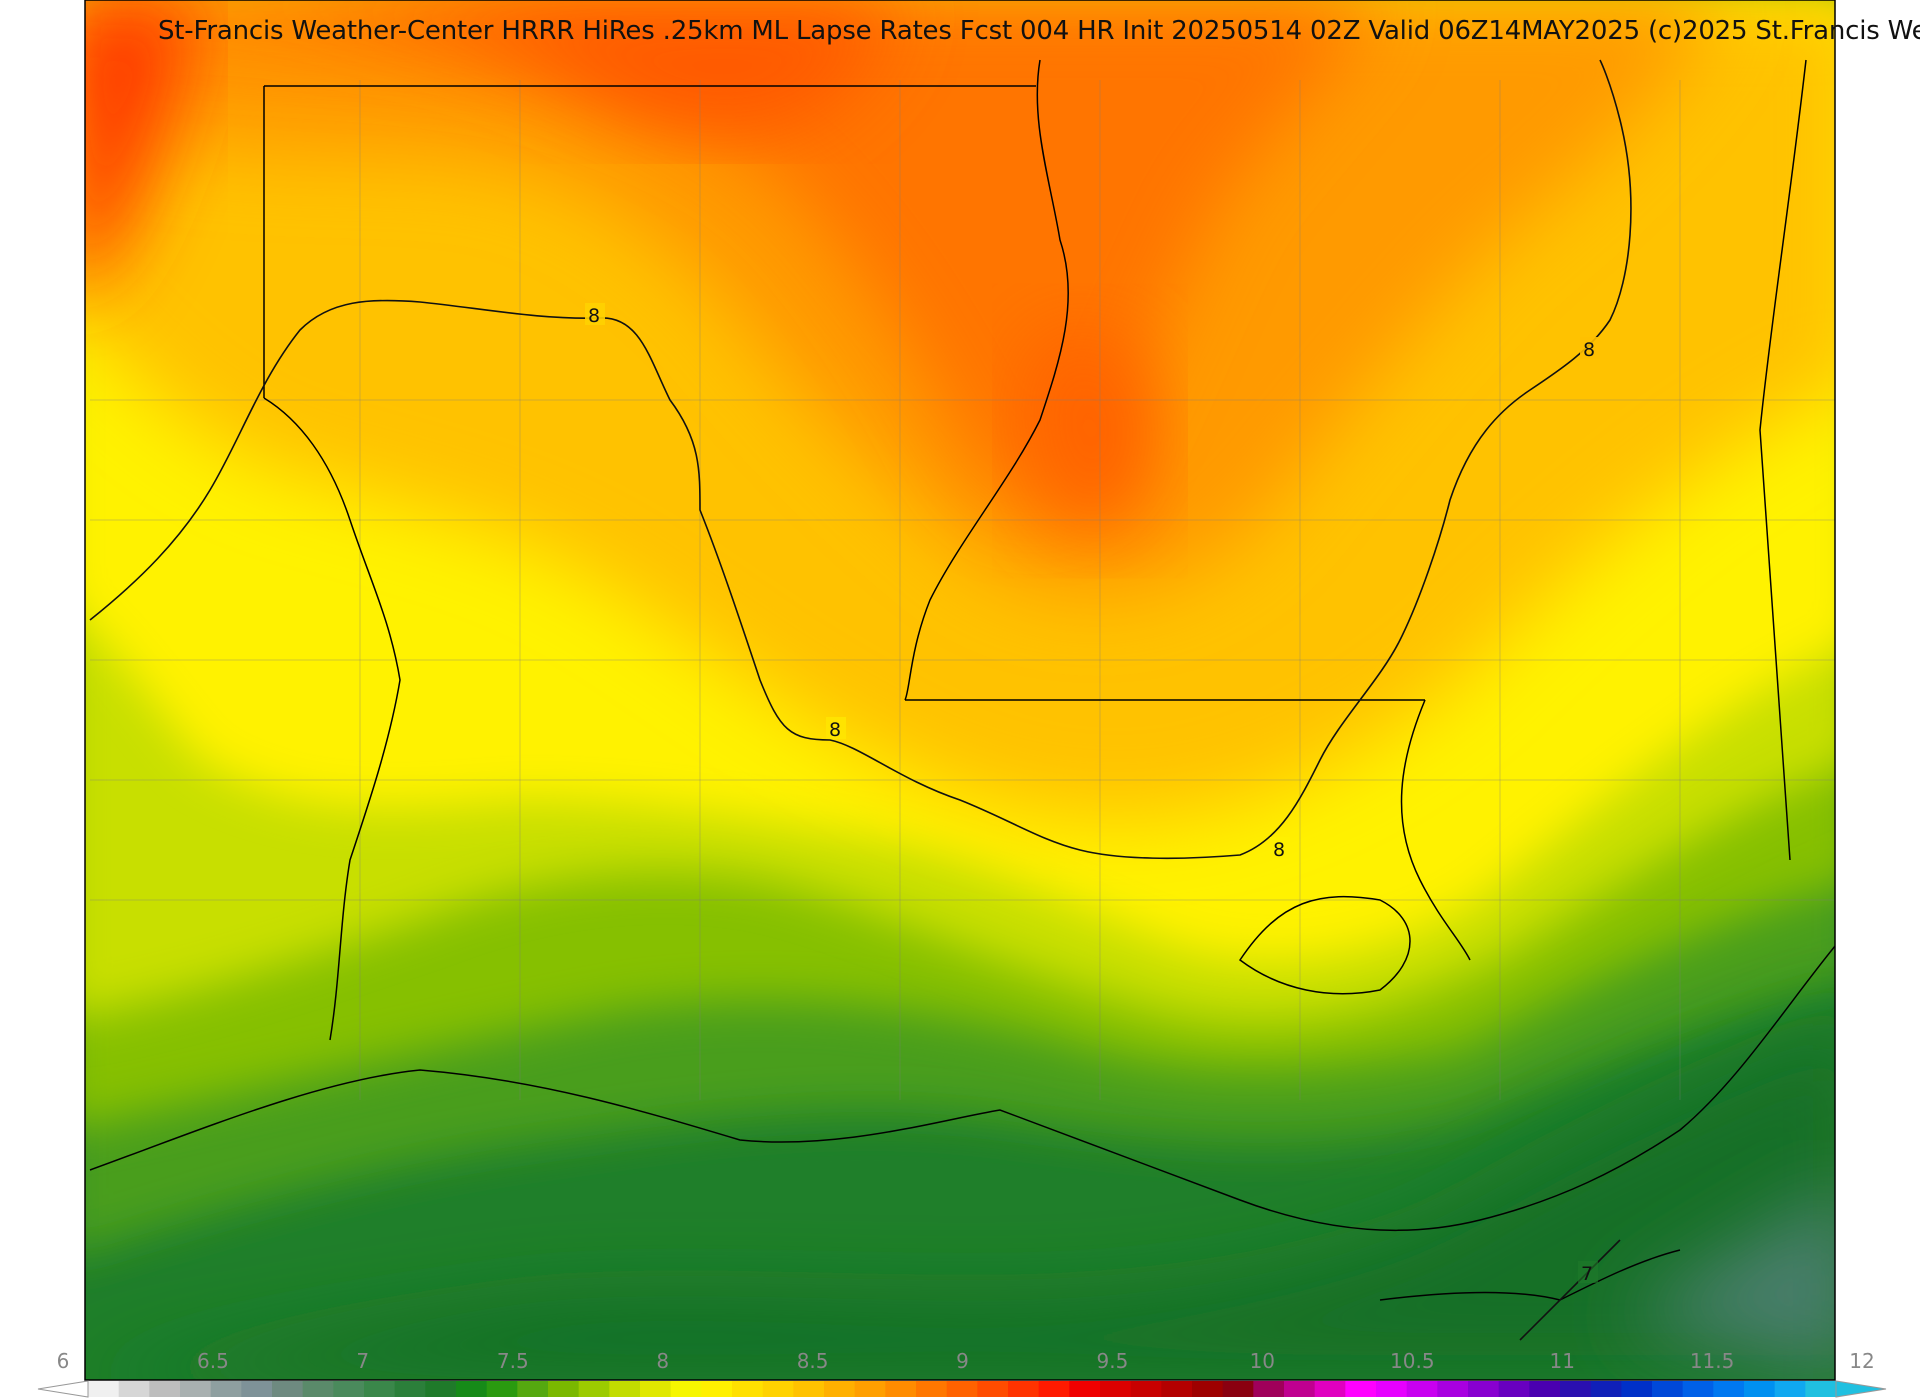 This screenshot has height=1400, width=1920. I want to click on colorbar-tick-label: 11, so click(1561, 1361).